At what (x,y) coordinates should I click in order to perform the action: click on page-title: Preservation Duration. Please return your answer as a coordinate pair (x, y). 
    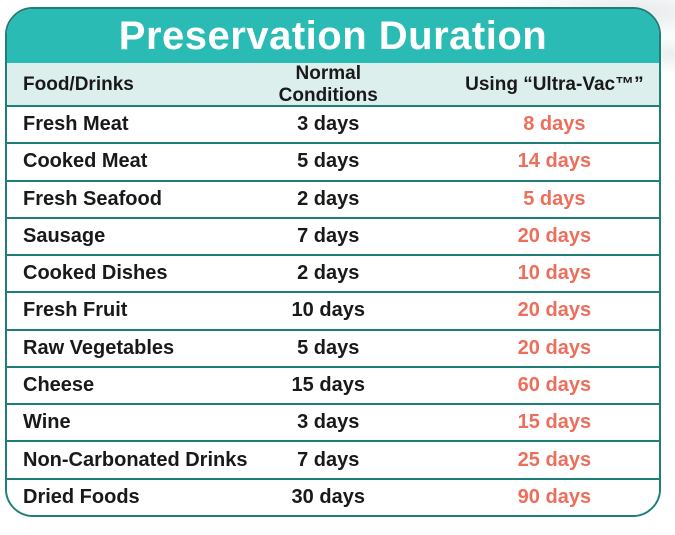
    Looking at the image, I should click on (333, 35).